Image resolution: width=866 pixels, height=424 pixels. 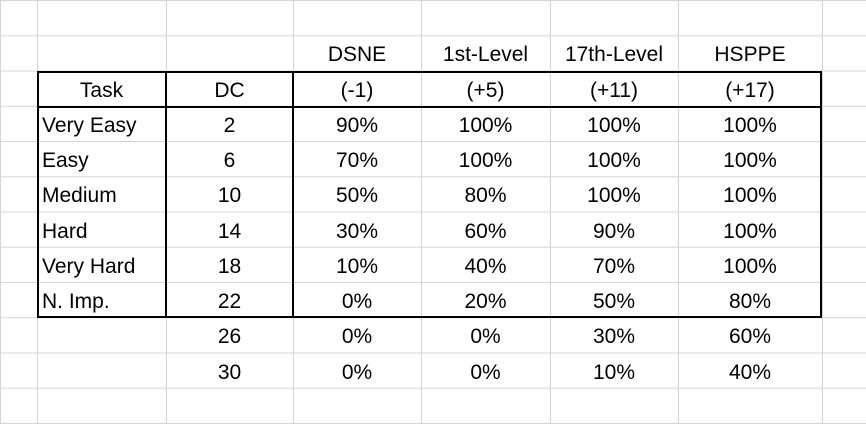 I want to click on cell: Hard, so click(x=65, y=231).